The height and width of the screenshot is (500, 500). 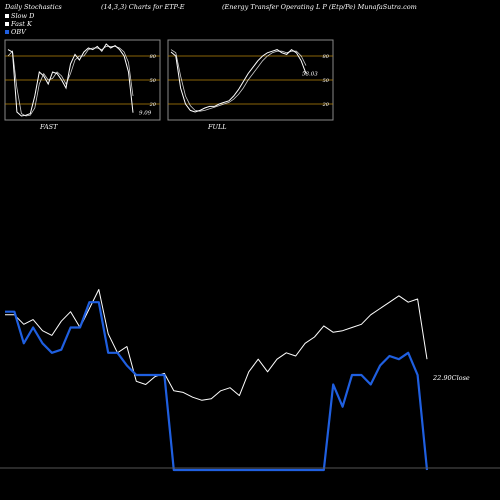 What do you see at coordinates (33, 7) in the screenshot?
I see `header-left: Daily Stochastics` at bounding box center [33, 7].